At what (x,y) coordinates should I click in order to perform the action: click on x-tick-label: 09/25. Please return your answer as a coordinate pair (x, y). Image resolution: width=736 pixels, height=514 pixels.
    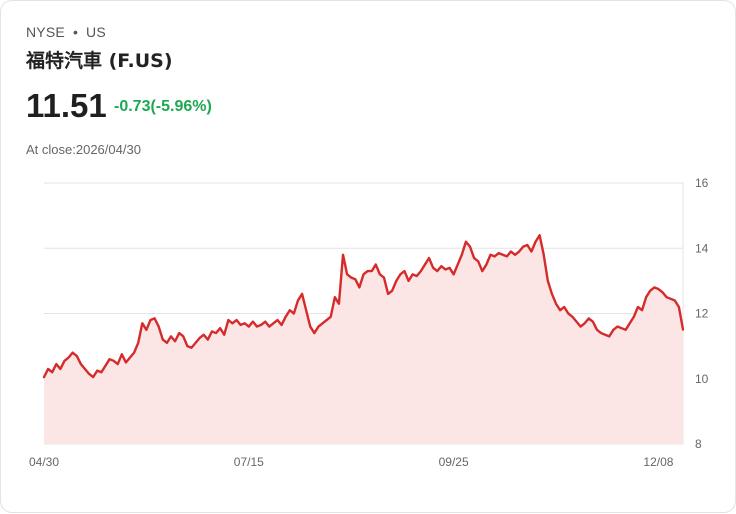
    Looking at the image, I should click on (454, 462).